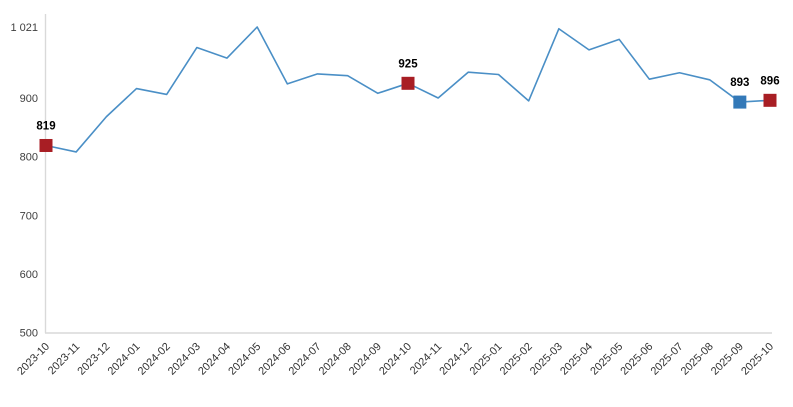  What do you see at coordinates (24, 181) in the screenshot?
I see `chart-y-ticks: 1 021 900 800 700 600 500` at bounding box center [24, 181].